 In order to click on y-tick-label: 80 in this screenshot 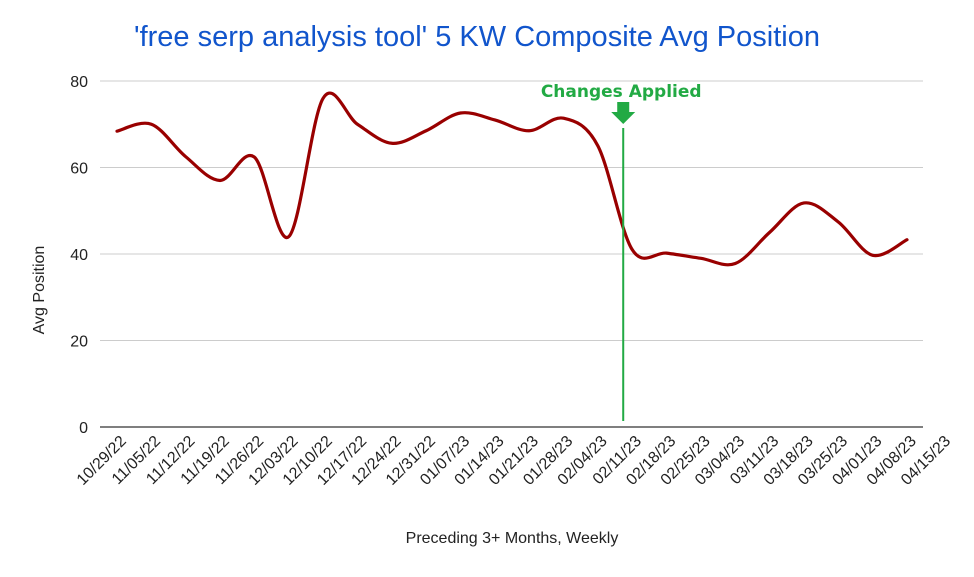, I will do `click(79, 82)`.